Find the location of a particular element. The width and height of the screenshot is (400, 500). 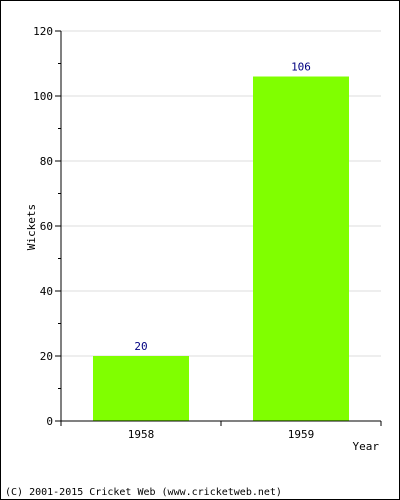

data-label-1958: 20 is located at coordinates (140, 346).